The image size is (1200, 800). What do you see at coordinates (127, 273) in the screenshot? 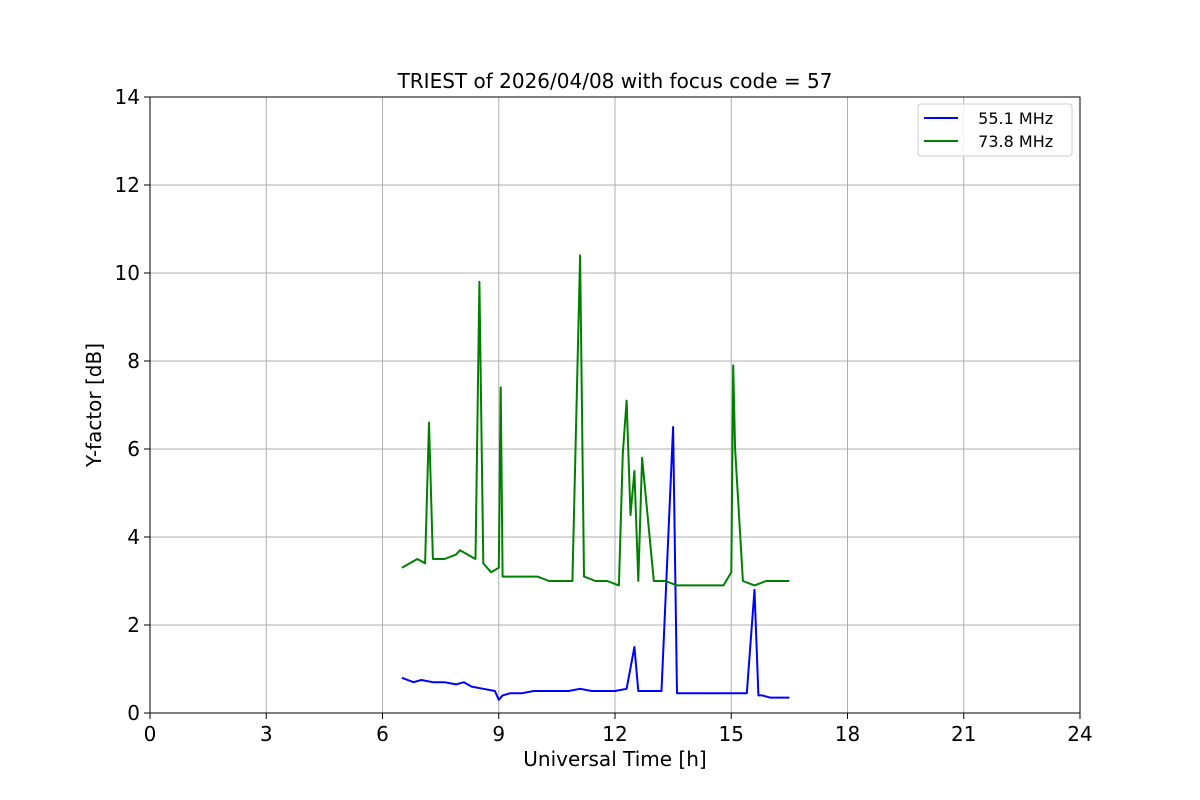
I see `y-tick-label: 10` at bounding box center [127, 273].